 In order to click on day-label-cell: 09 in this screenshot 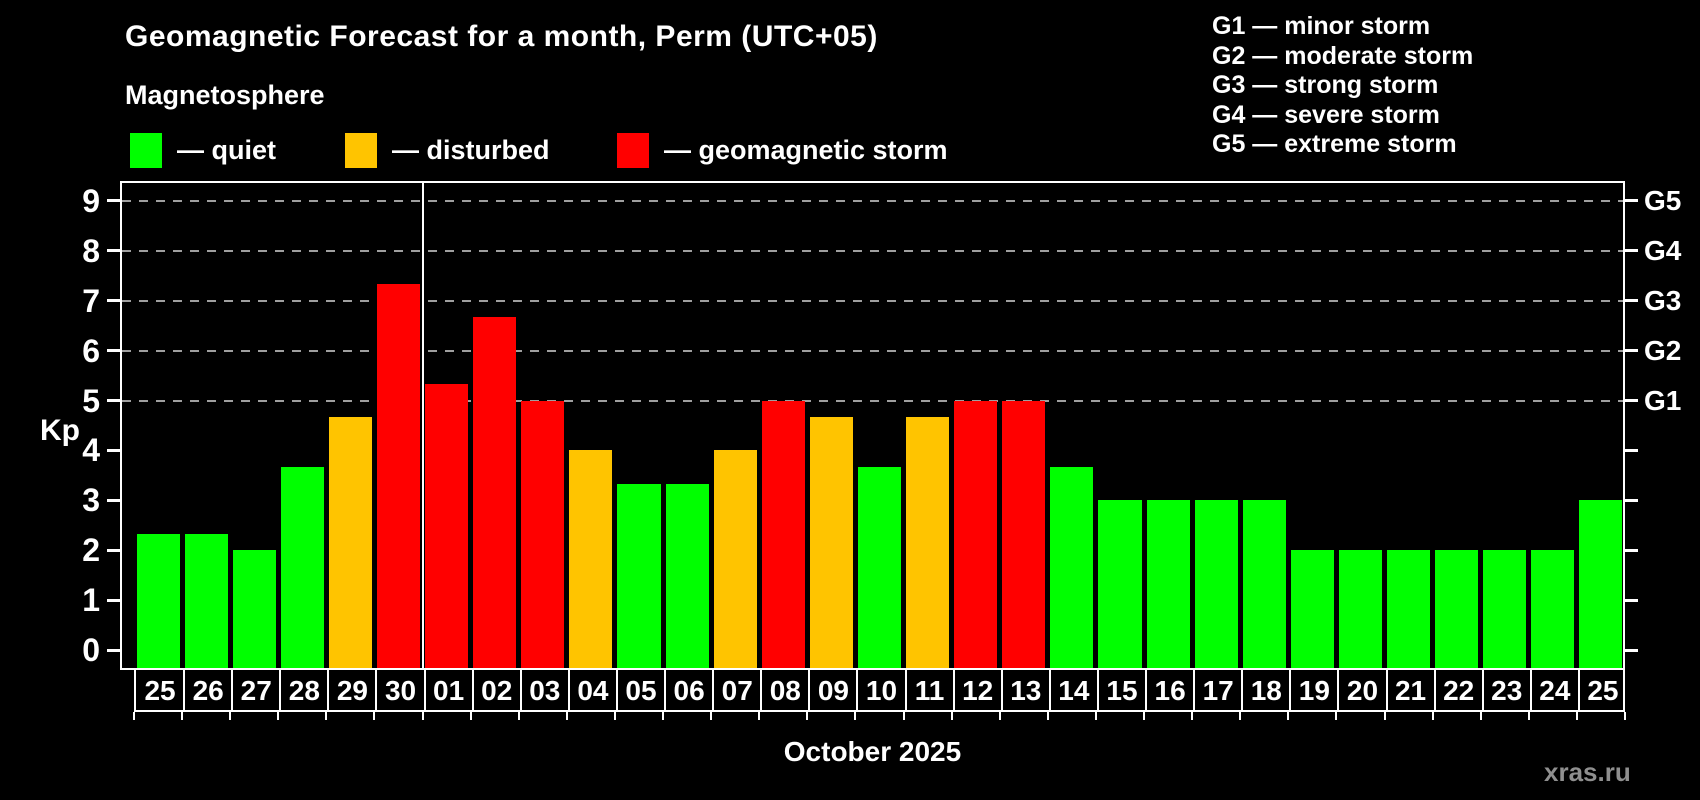, I will do `click(833, 690)`.